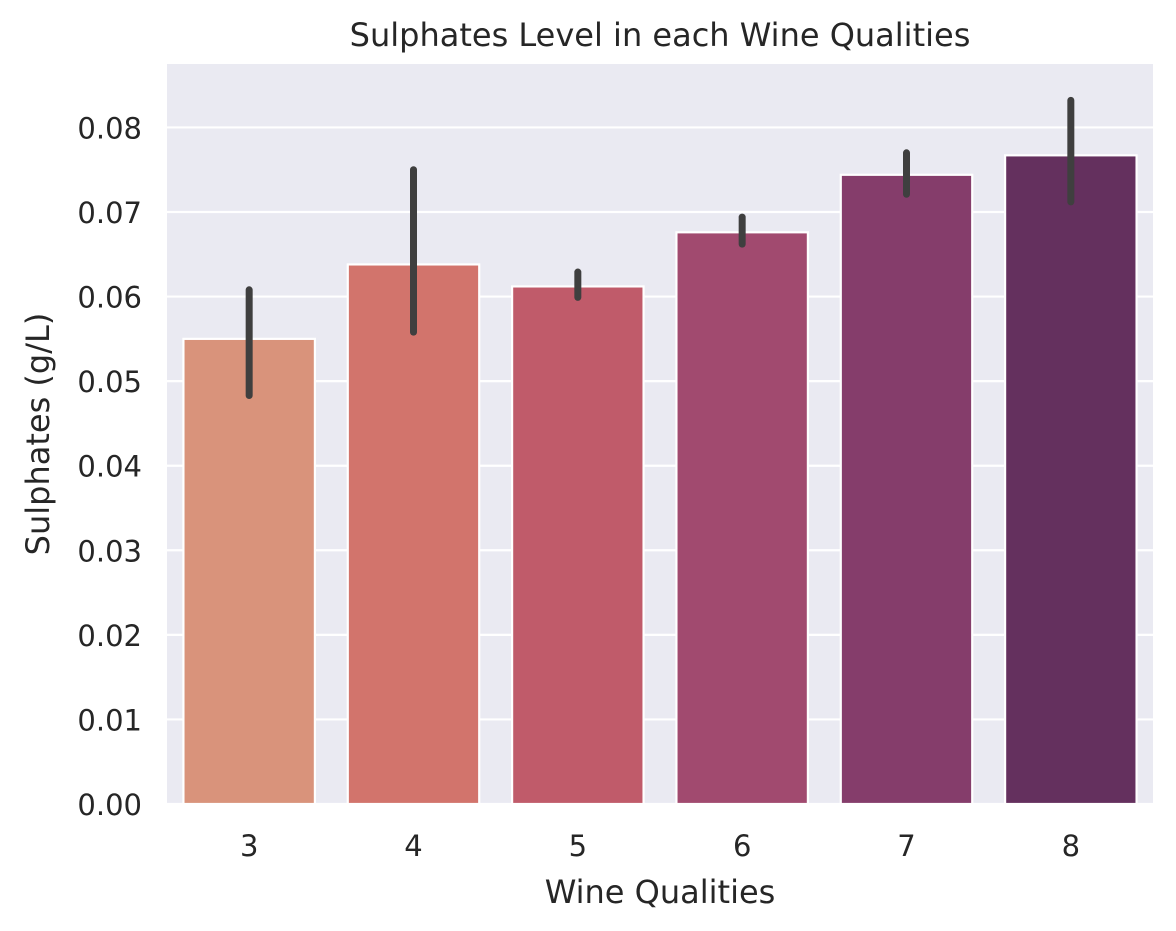 Image resolution: width=1176 pixels, height=931 pixels. I want to click on y-tick-label: 0.03, so click(109, 551).